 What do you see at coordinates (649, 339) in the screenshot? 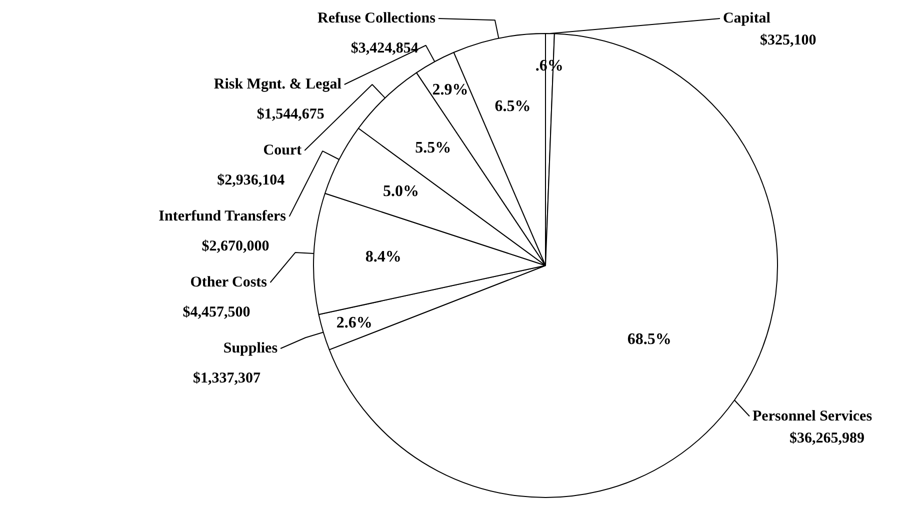
I see `text: 68.5%` at bounding box center [649, 339].